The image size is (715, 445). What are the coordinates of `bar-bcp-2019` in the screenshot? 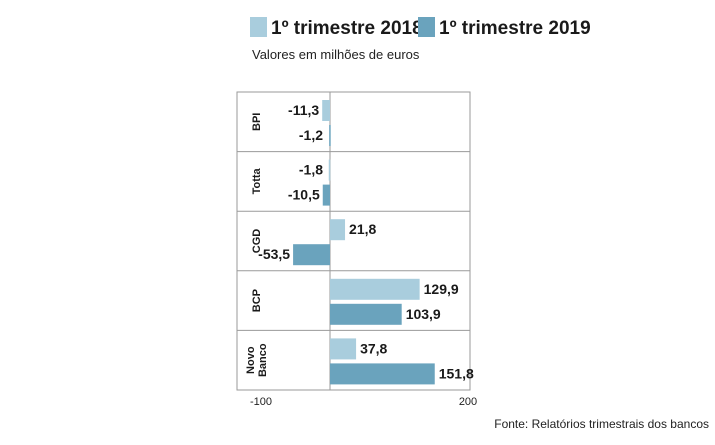 It's located at (366, 314).